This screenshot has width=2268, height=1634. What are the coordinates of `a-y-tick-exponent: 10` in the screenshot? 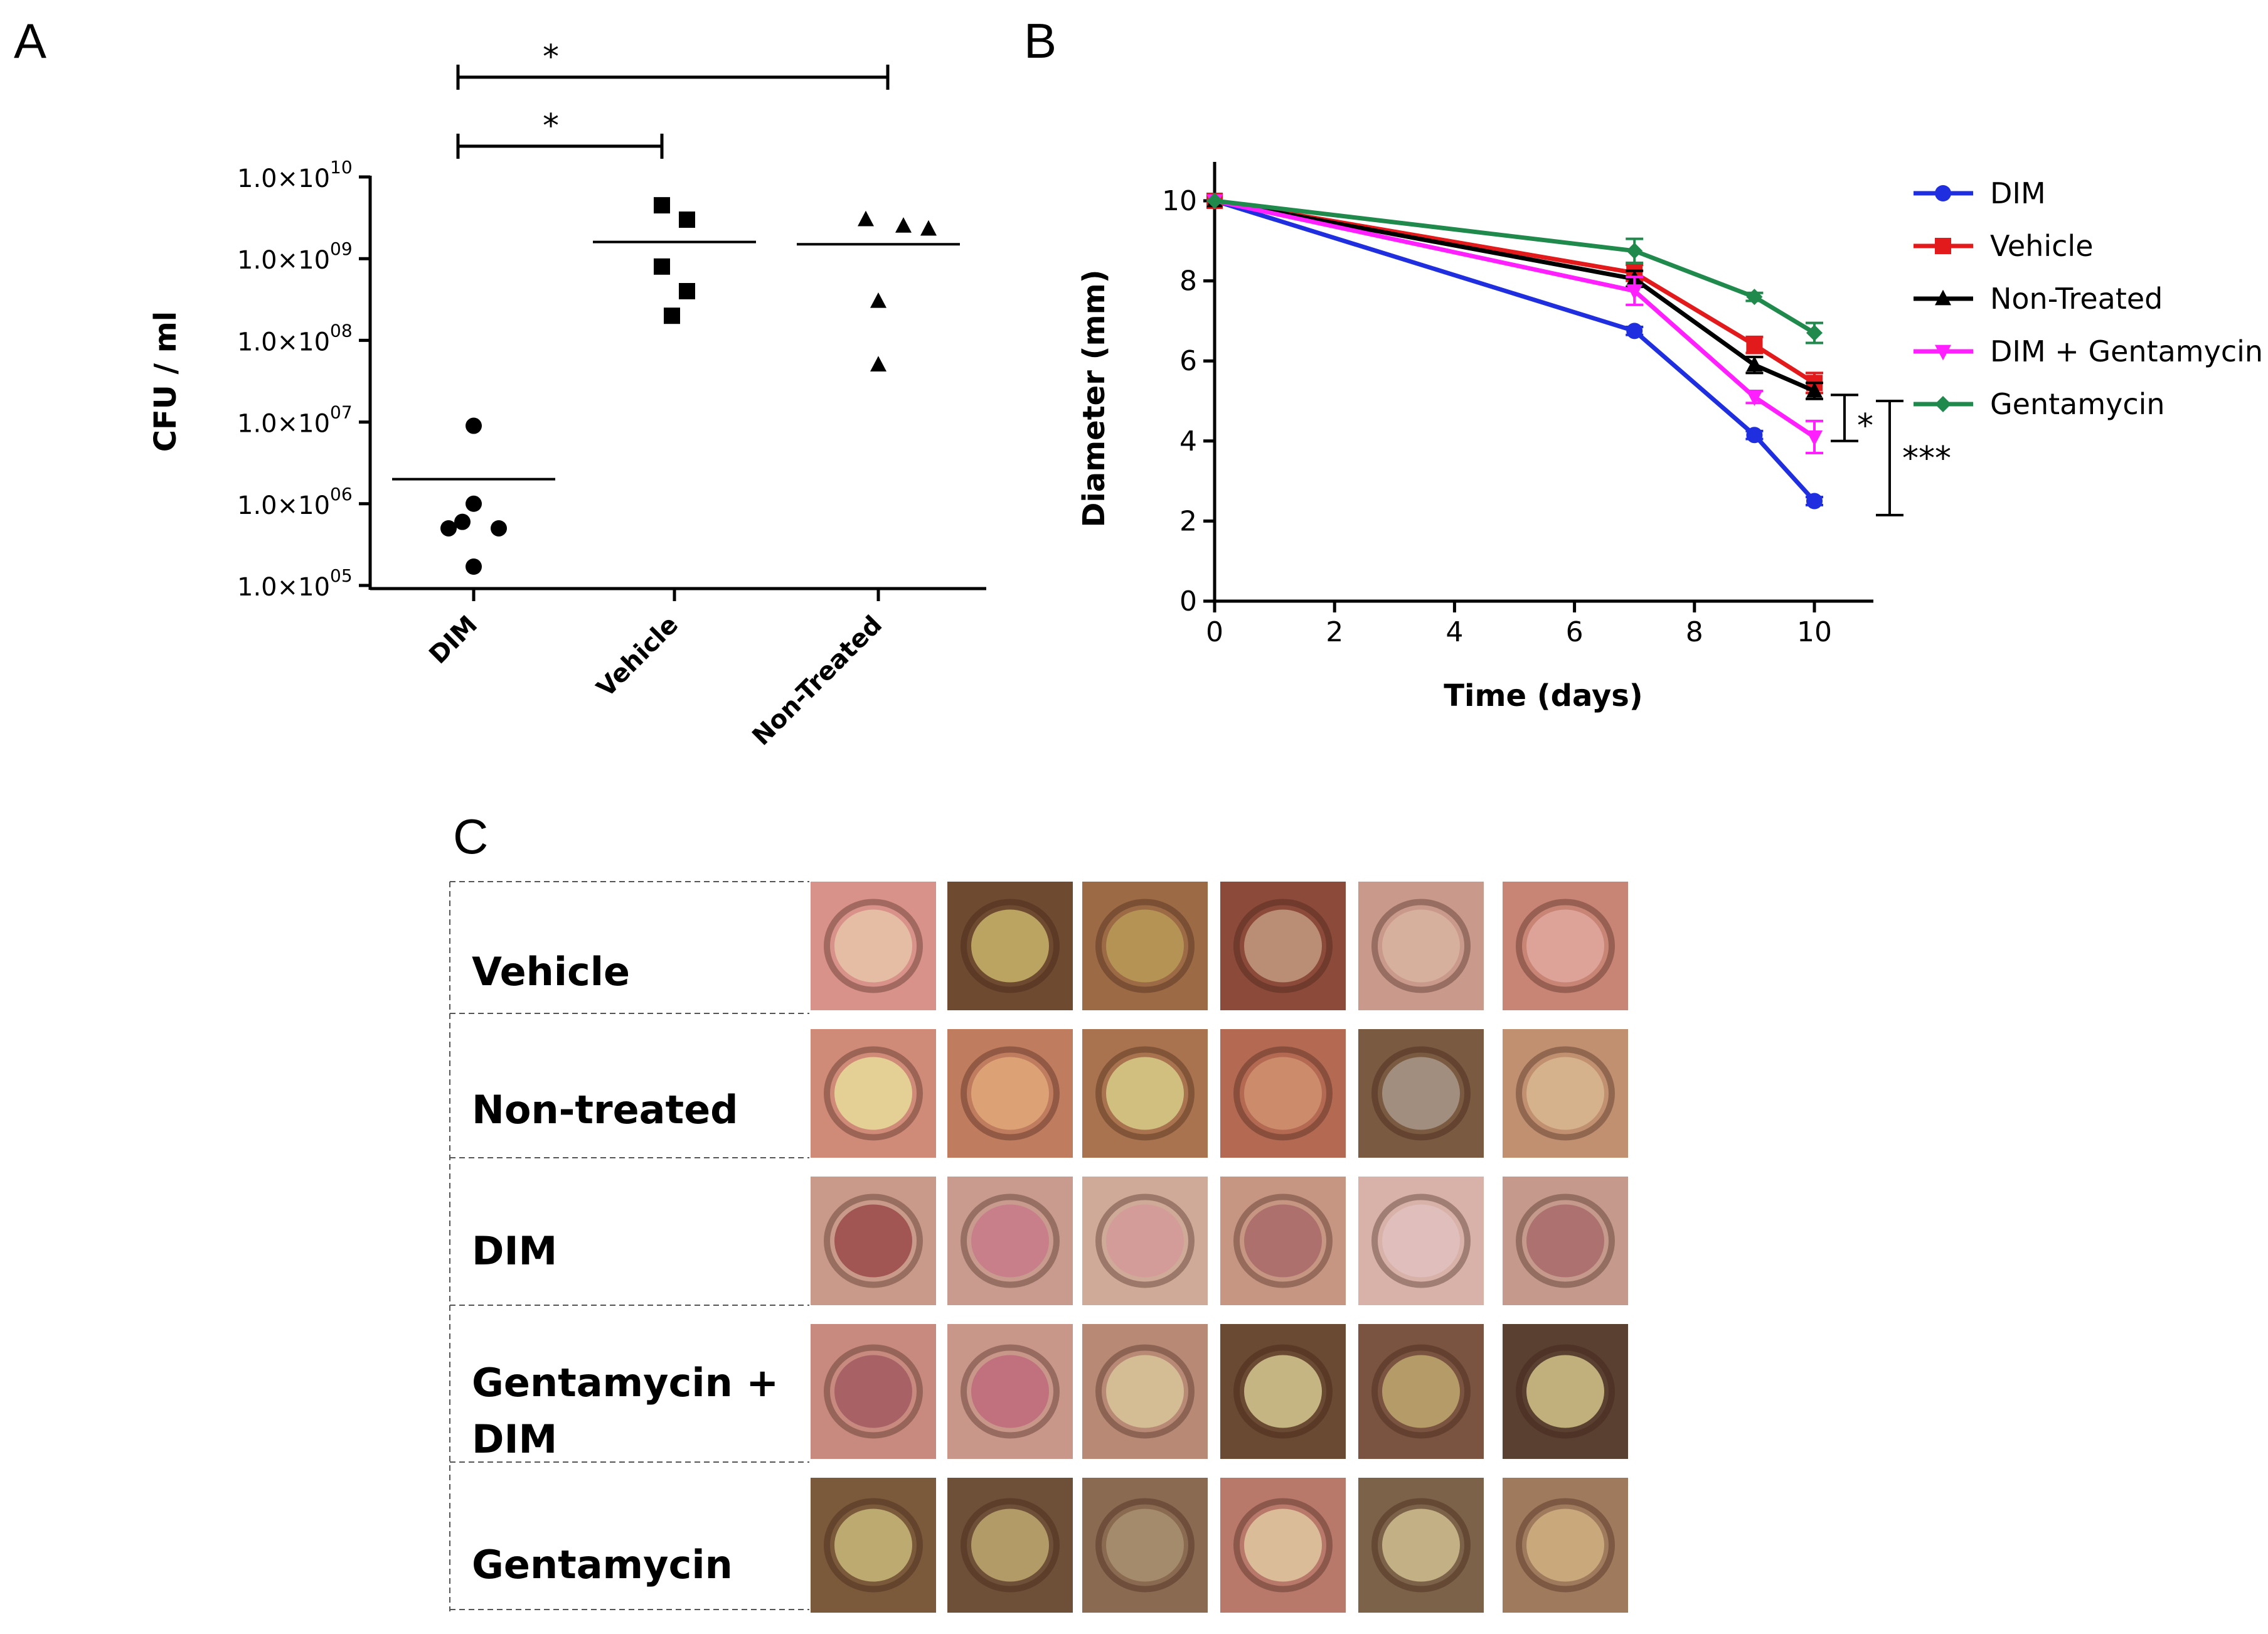 It's located at (341, 167).